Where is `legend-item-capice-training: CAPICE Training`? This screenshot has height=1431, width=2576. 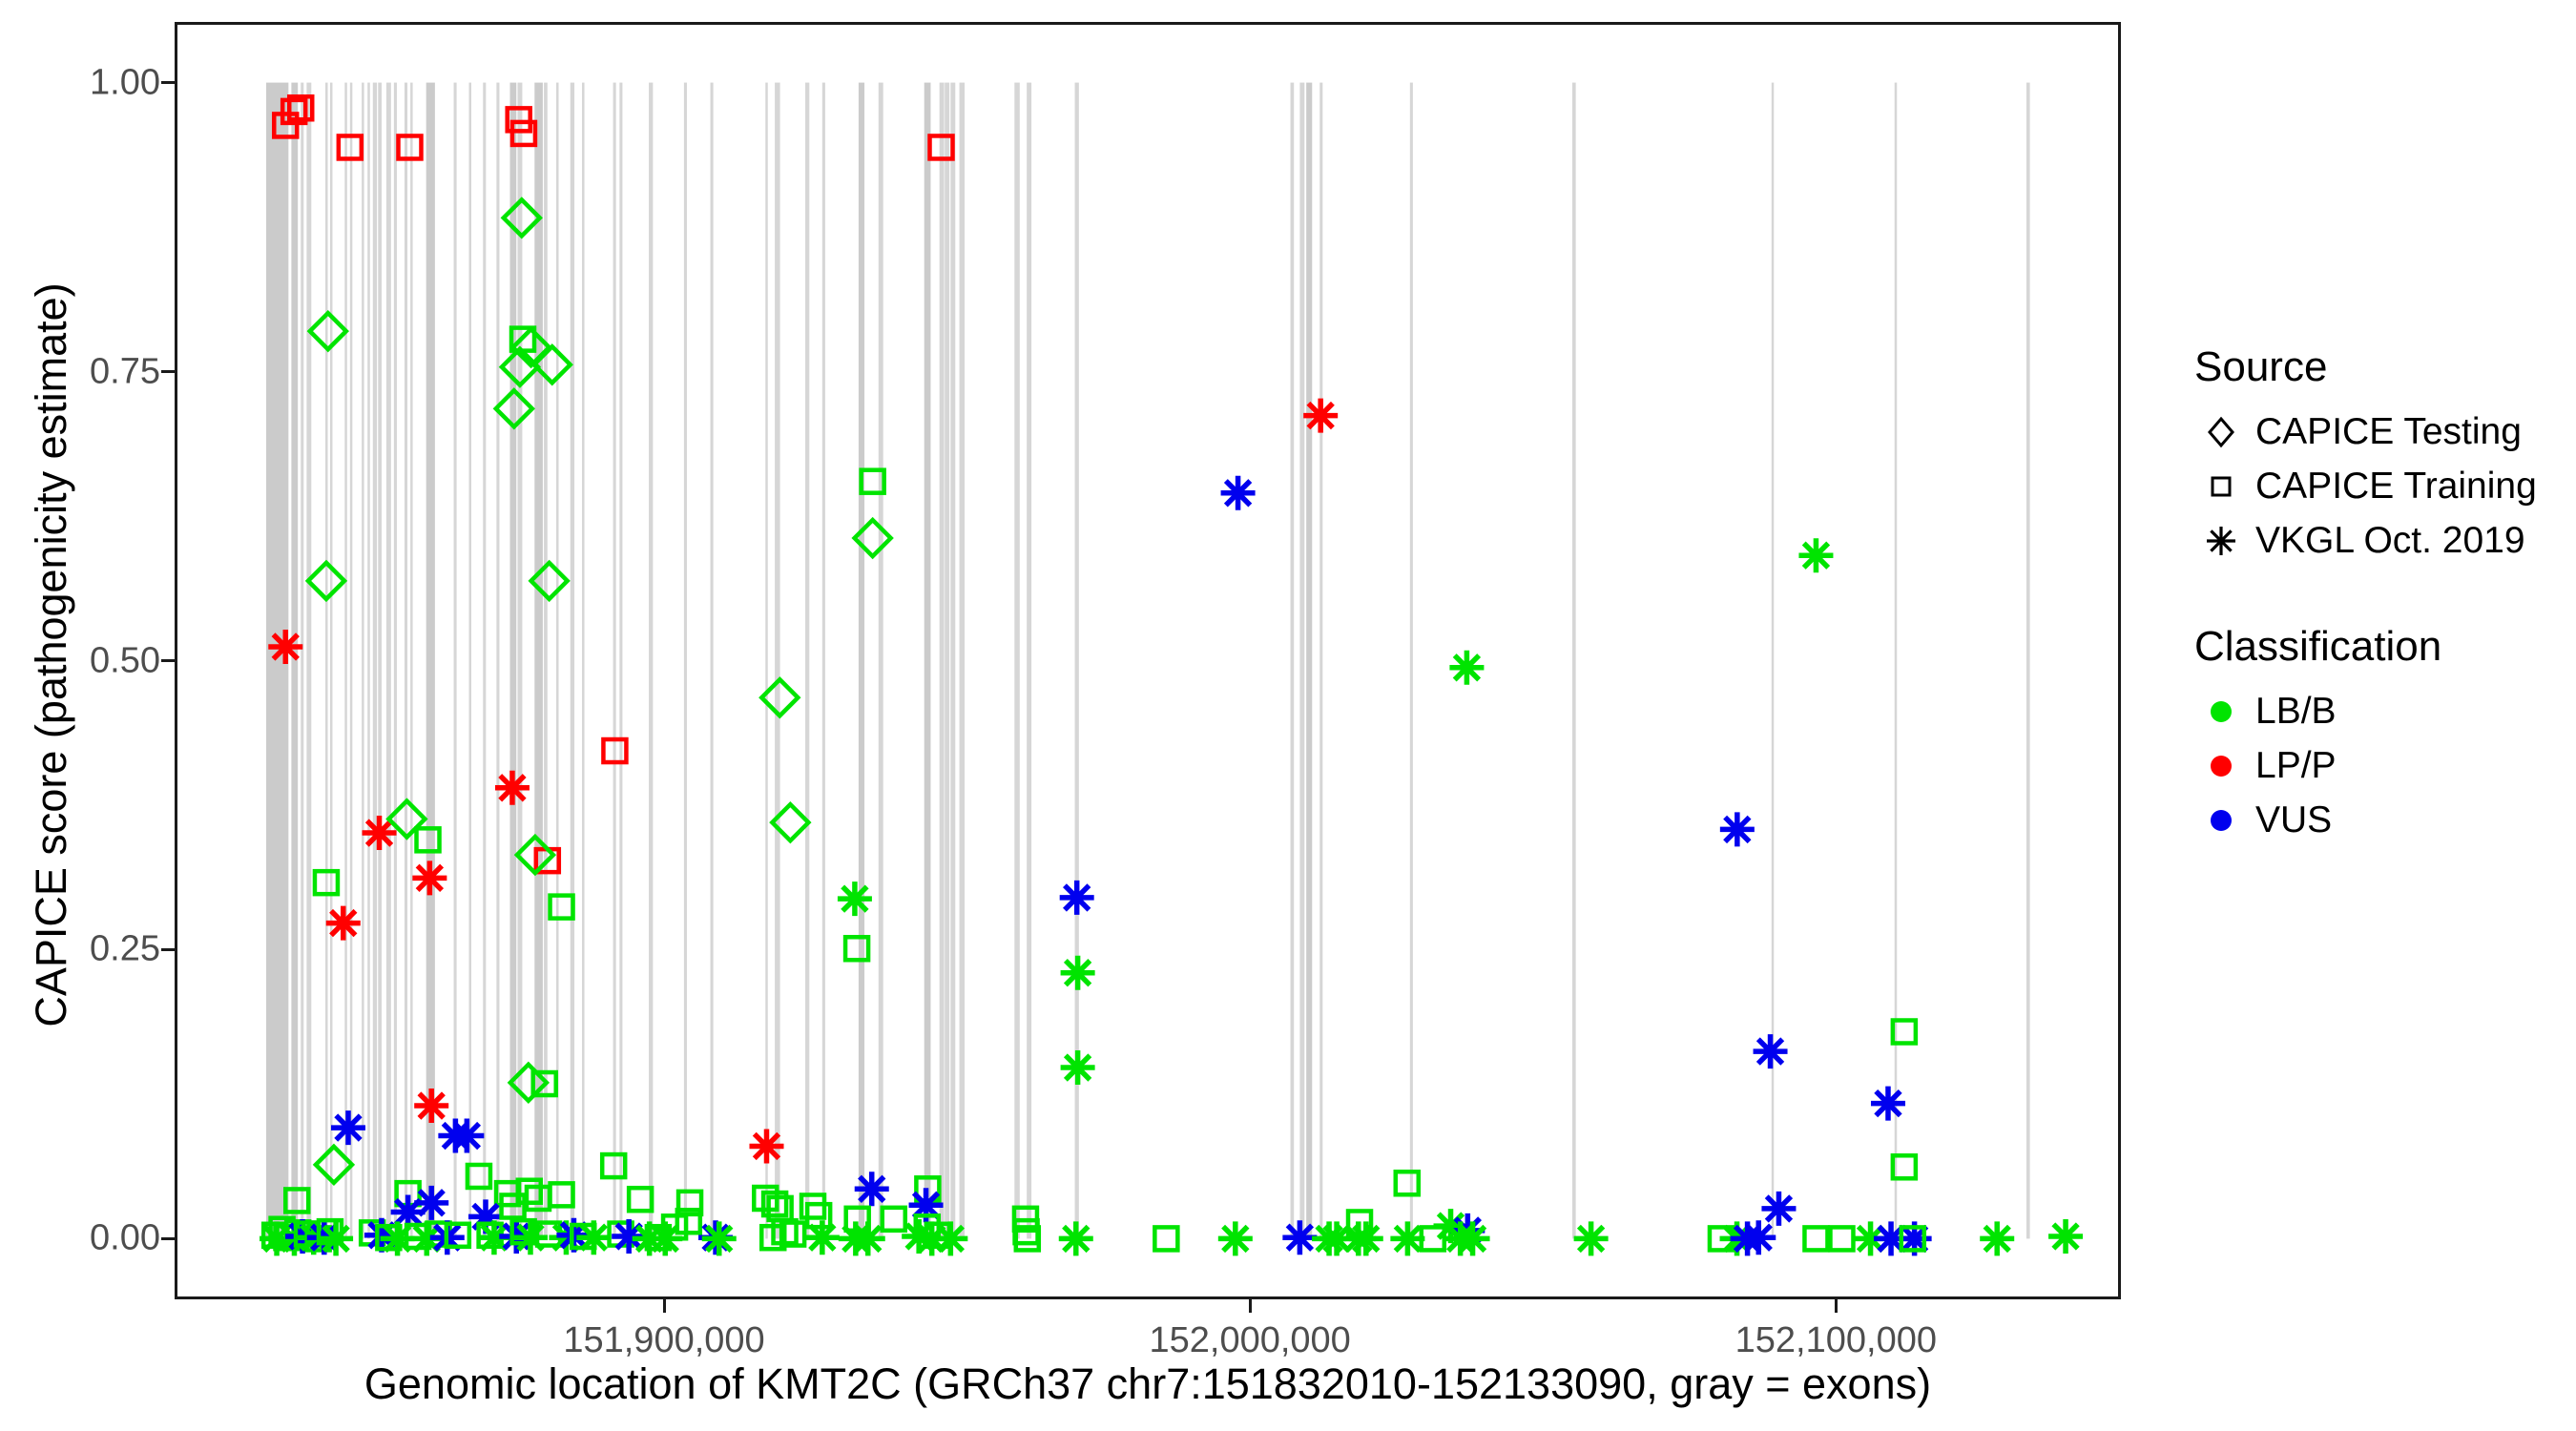 legend-item-capice-training: CAPICE Training is located at coordinates (2380, 486).